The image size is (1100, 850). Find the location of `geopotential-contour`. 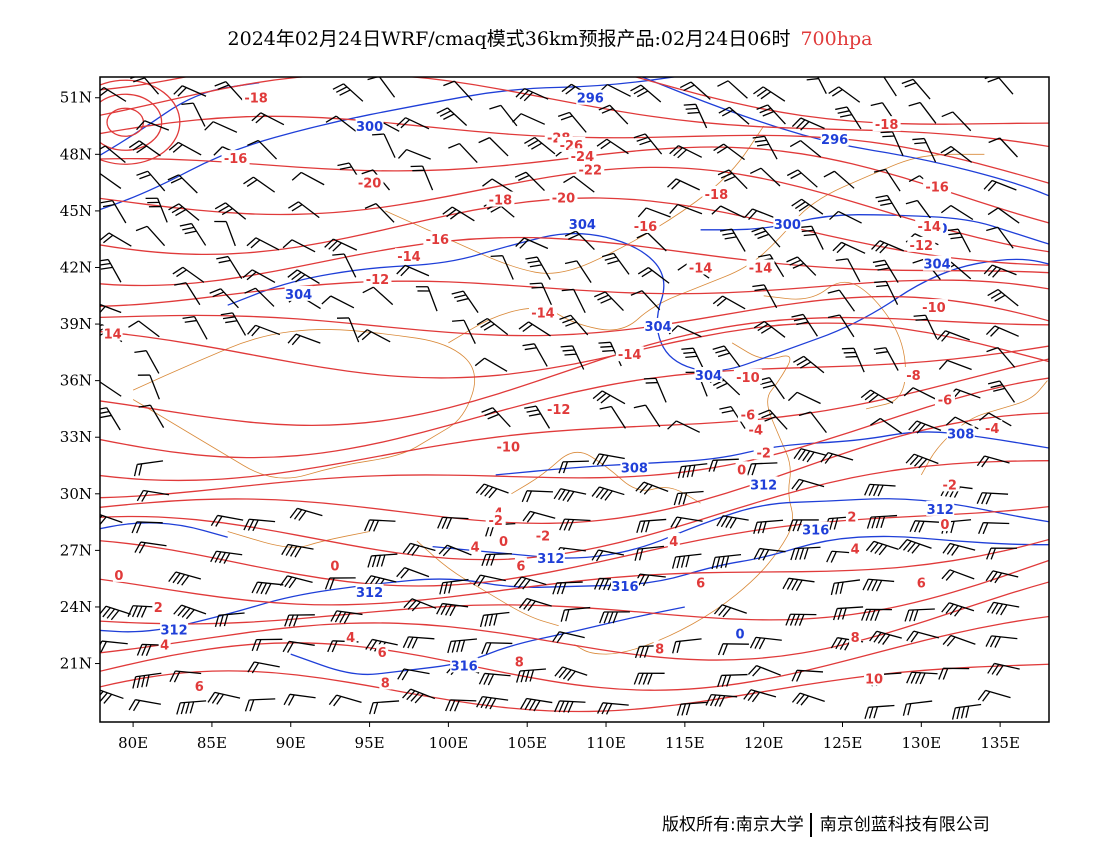

geopotential-contour is located at coordinates (638, 302).